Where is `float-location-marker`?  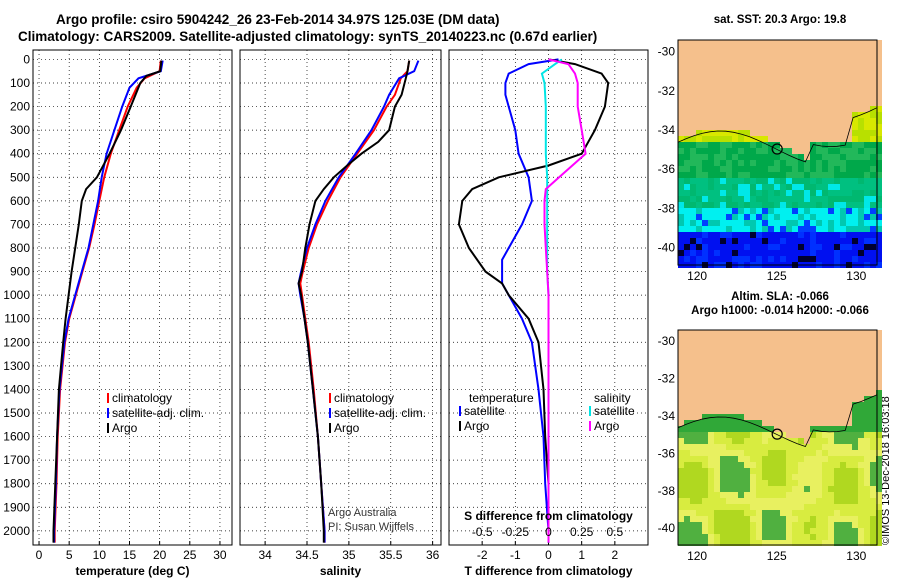
float-location-marker is located at coordinates (777, 434).